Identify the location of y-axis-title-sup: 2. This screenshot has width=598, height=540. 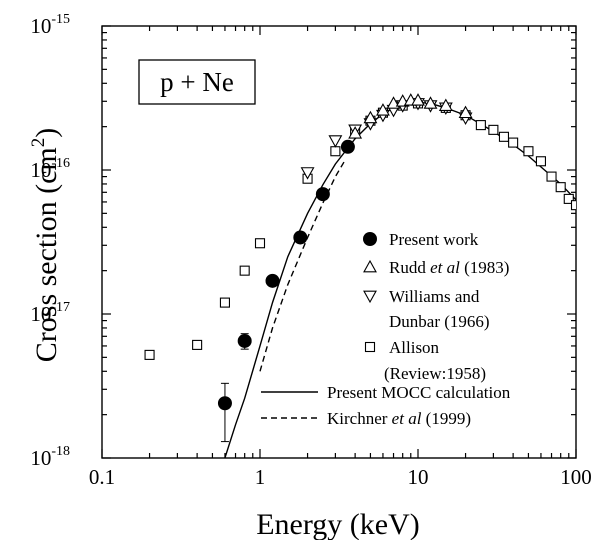
(38, 143).